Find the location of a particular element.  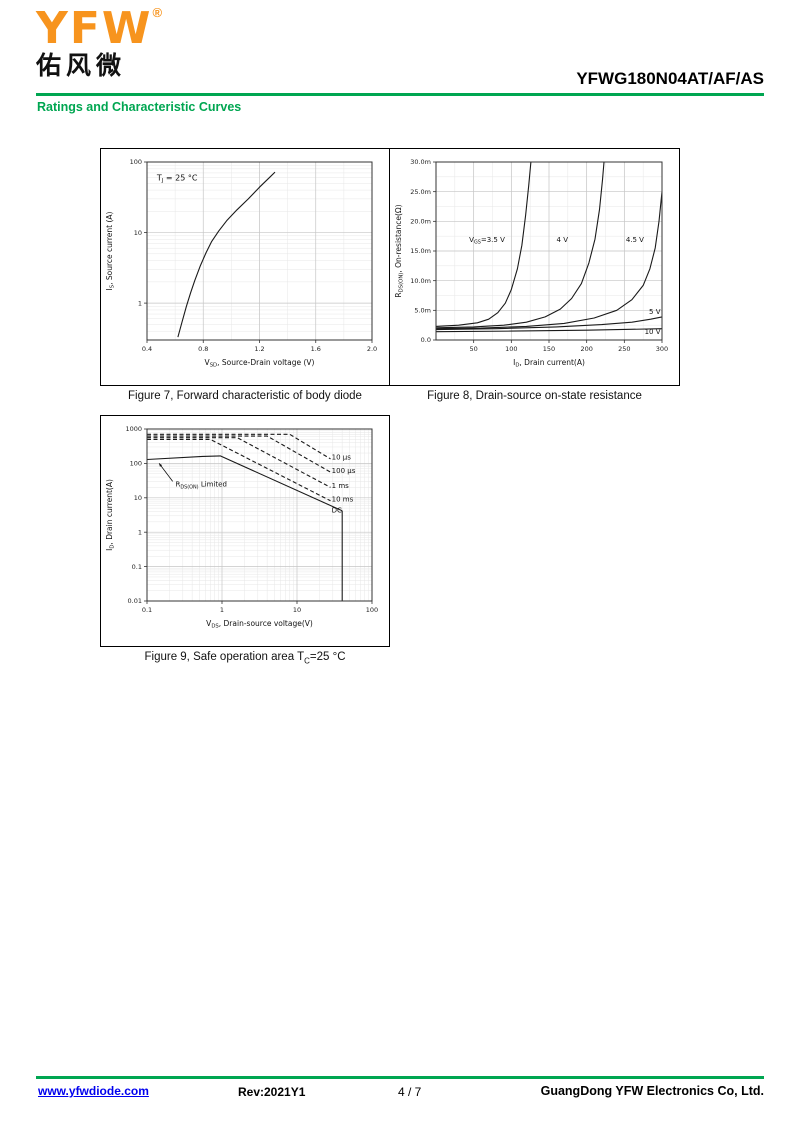

logo-text: YFW is located at coordinates (94, 28).